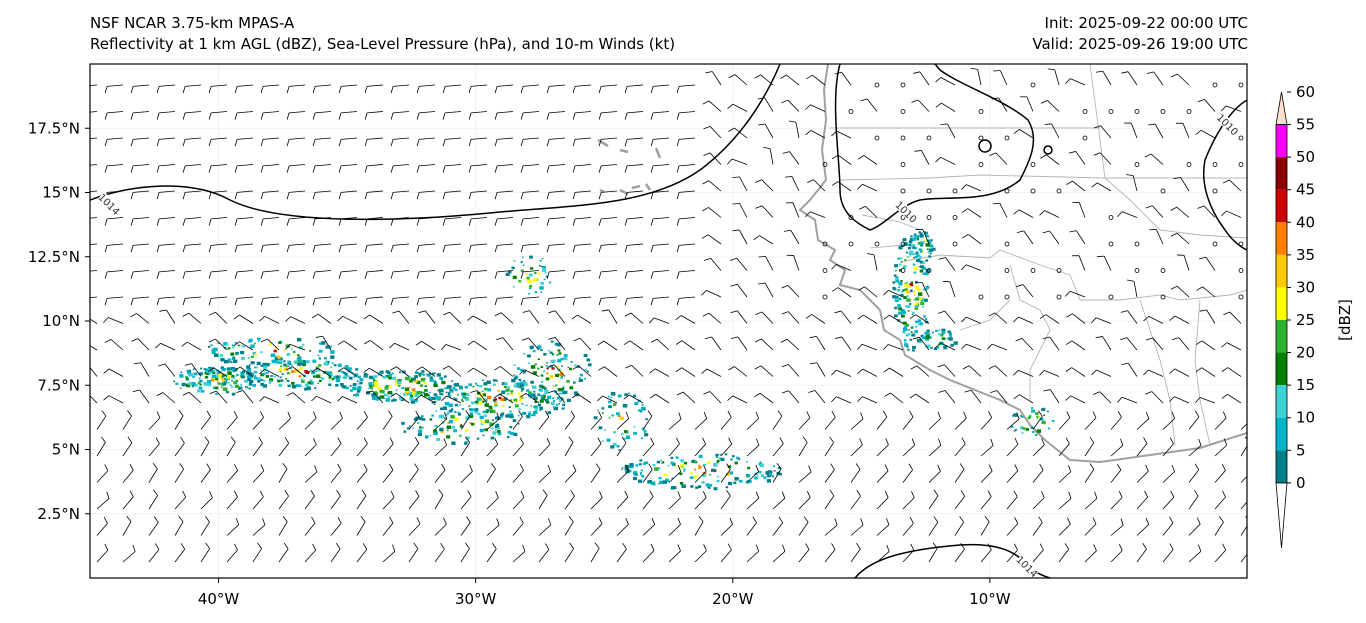  What do you see at coordinates (629, 167) in the screenshot?
I see `cape-verde-islands` at bounding box center [629, 167].